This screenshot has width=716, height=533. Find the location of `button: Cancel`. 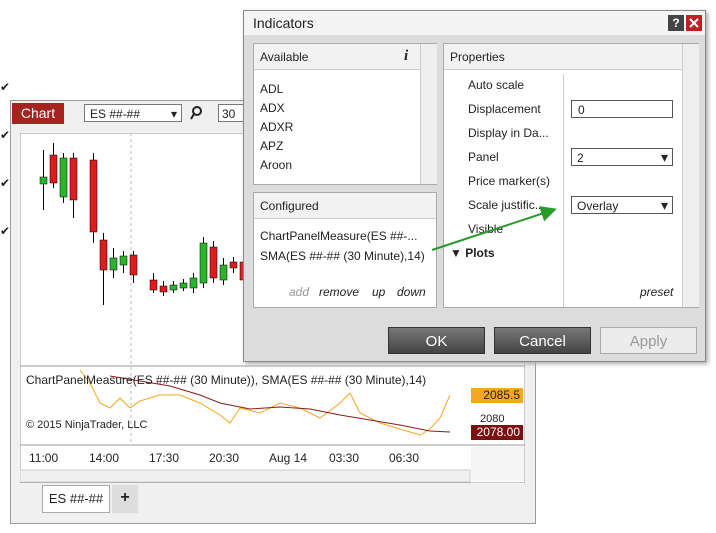

button: Cancel is located at coordinates (542, 340).